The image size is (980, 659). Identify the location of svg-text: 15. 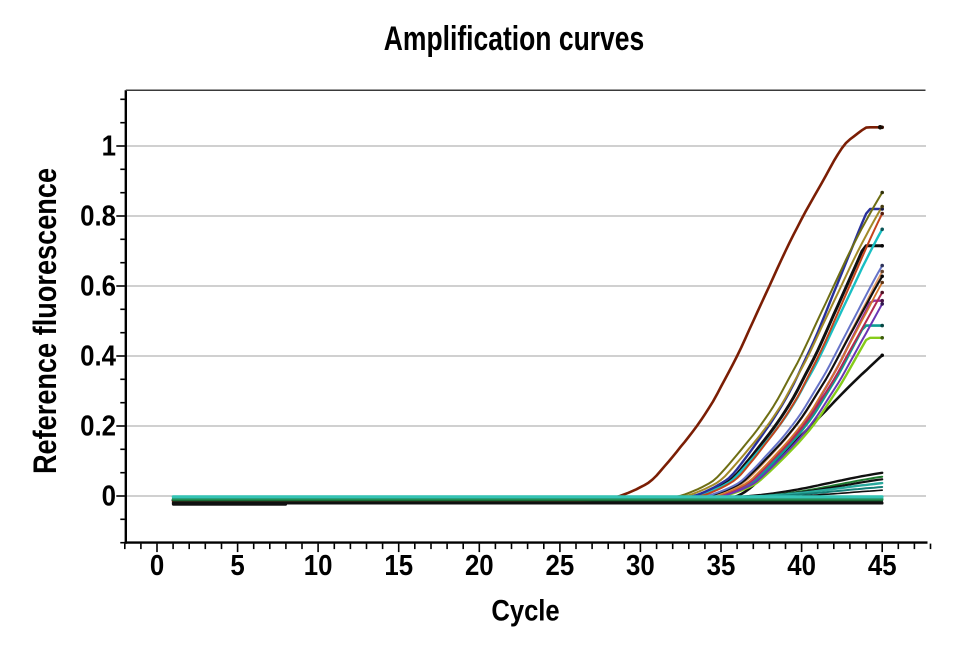
(398, 565).